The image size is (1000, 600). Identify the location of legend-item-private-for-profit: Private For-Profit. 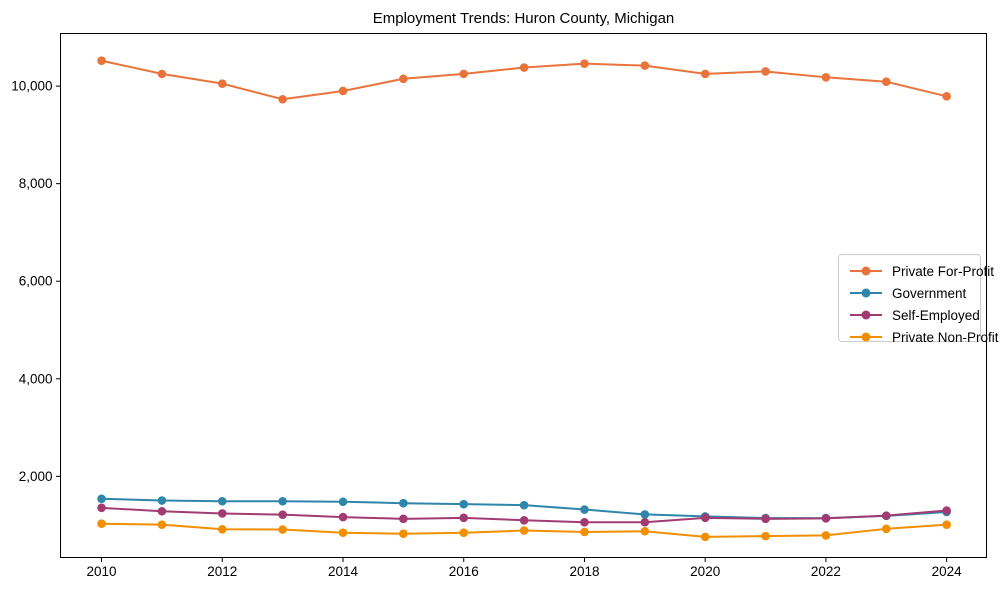
(916, 271).